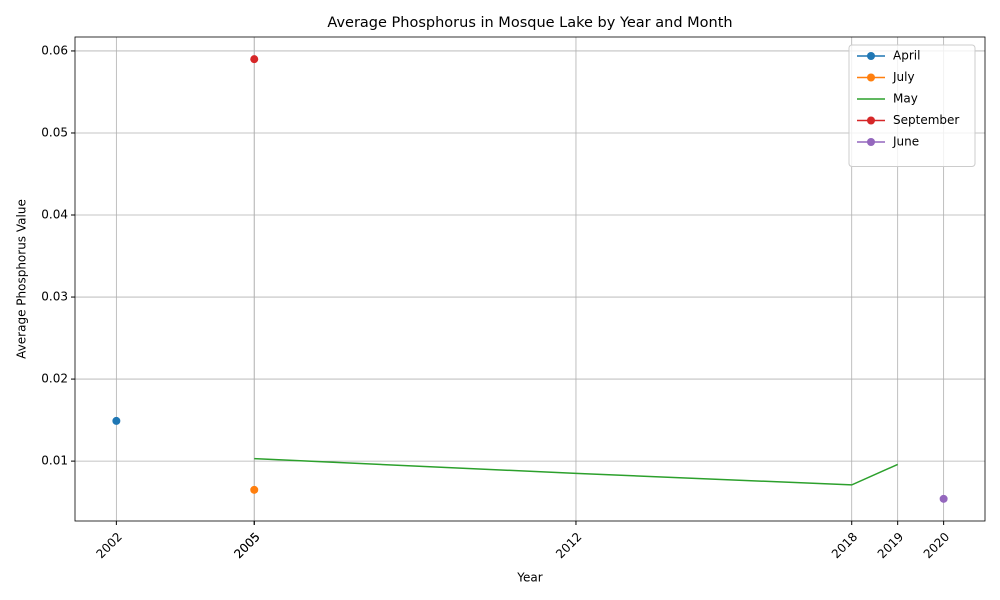  I want to click on y-tick-label: 0.06, so click(54, 50).